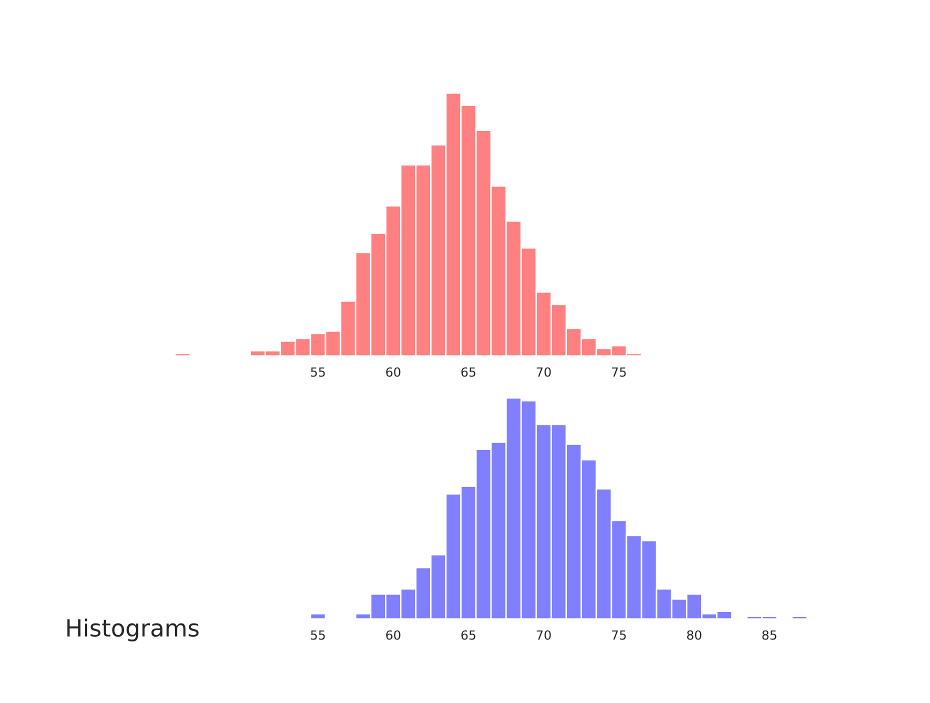 Image resolution: width=930 pixels, height=703 pixels. What do you see at coordinates (769, 635) in the screenshot?
I see `x-tick-label: 85` at bounding box center [769, 635].